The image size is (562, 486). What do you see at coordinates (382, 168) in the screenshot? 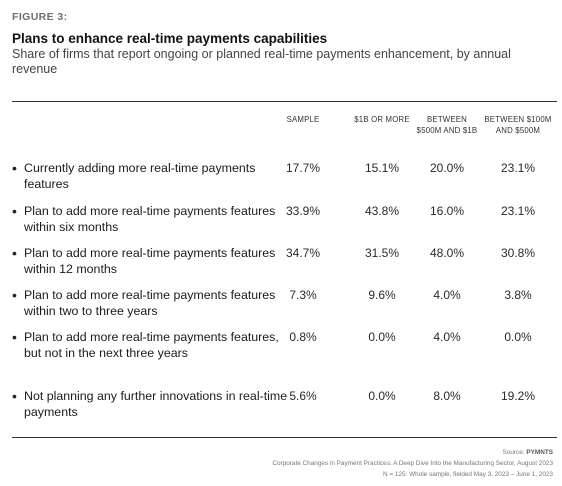
I see `data-cell: 15.1%` at bounding box center [382, 168].